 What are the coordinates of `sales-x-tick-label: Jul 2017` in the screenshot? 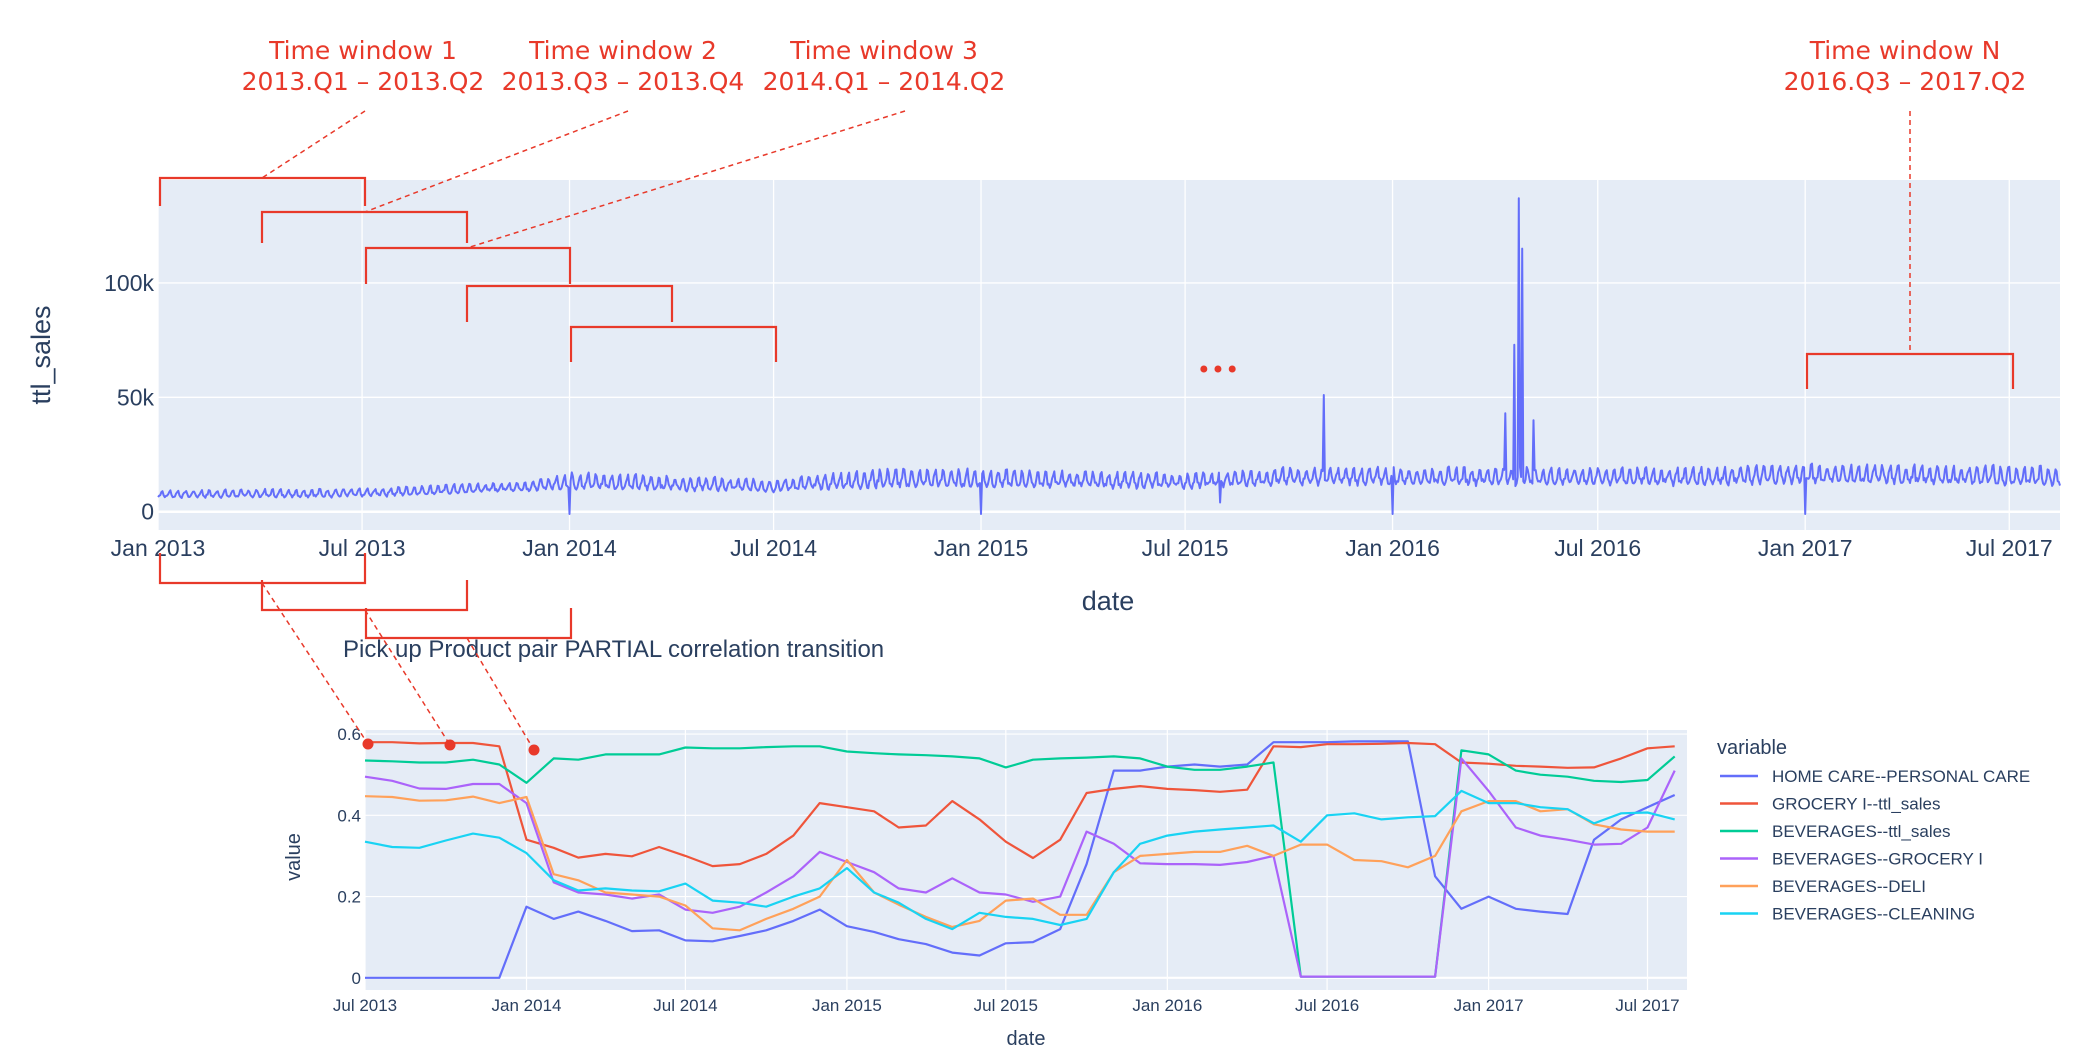 It's located at (2009, 548).